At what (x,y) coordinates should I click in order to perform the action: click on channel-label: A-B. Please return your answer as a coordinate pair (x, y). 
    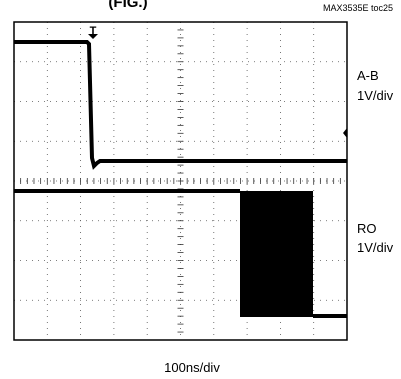
    Looking at the image, I should click on (368, 75).